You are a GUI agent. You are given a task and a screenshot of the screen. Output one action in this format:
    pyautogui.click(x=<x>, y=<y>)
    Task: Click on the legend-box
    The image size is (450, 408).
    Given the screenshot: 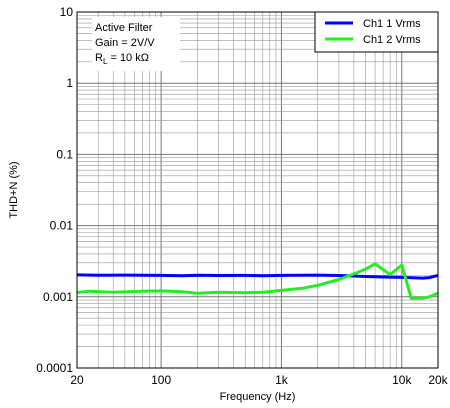 What is the action you would take?
    pyautogui.click(x=376, y=32)
    